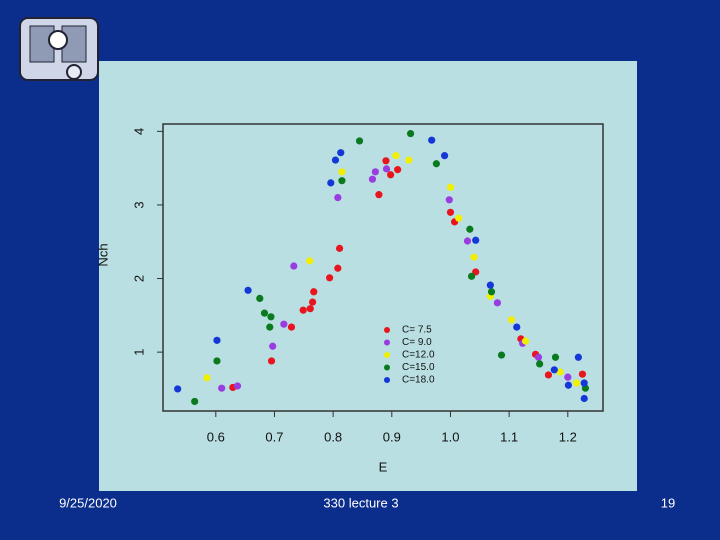  What do you see at coordinates (138, 278) in the screenshot?
I see `y-tick-label: 2` at bounding box center [138, 278].